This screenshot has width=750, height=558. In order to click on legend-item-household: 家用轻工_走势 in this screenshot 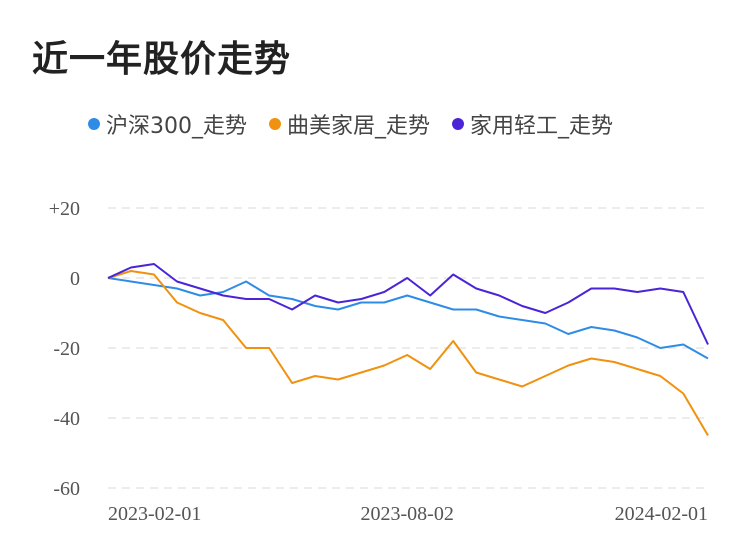, I will do `click(532, 124)`.